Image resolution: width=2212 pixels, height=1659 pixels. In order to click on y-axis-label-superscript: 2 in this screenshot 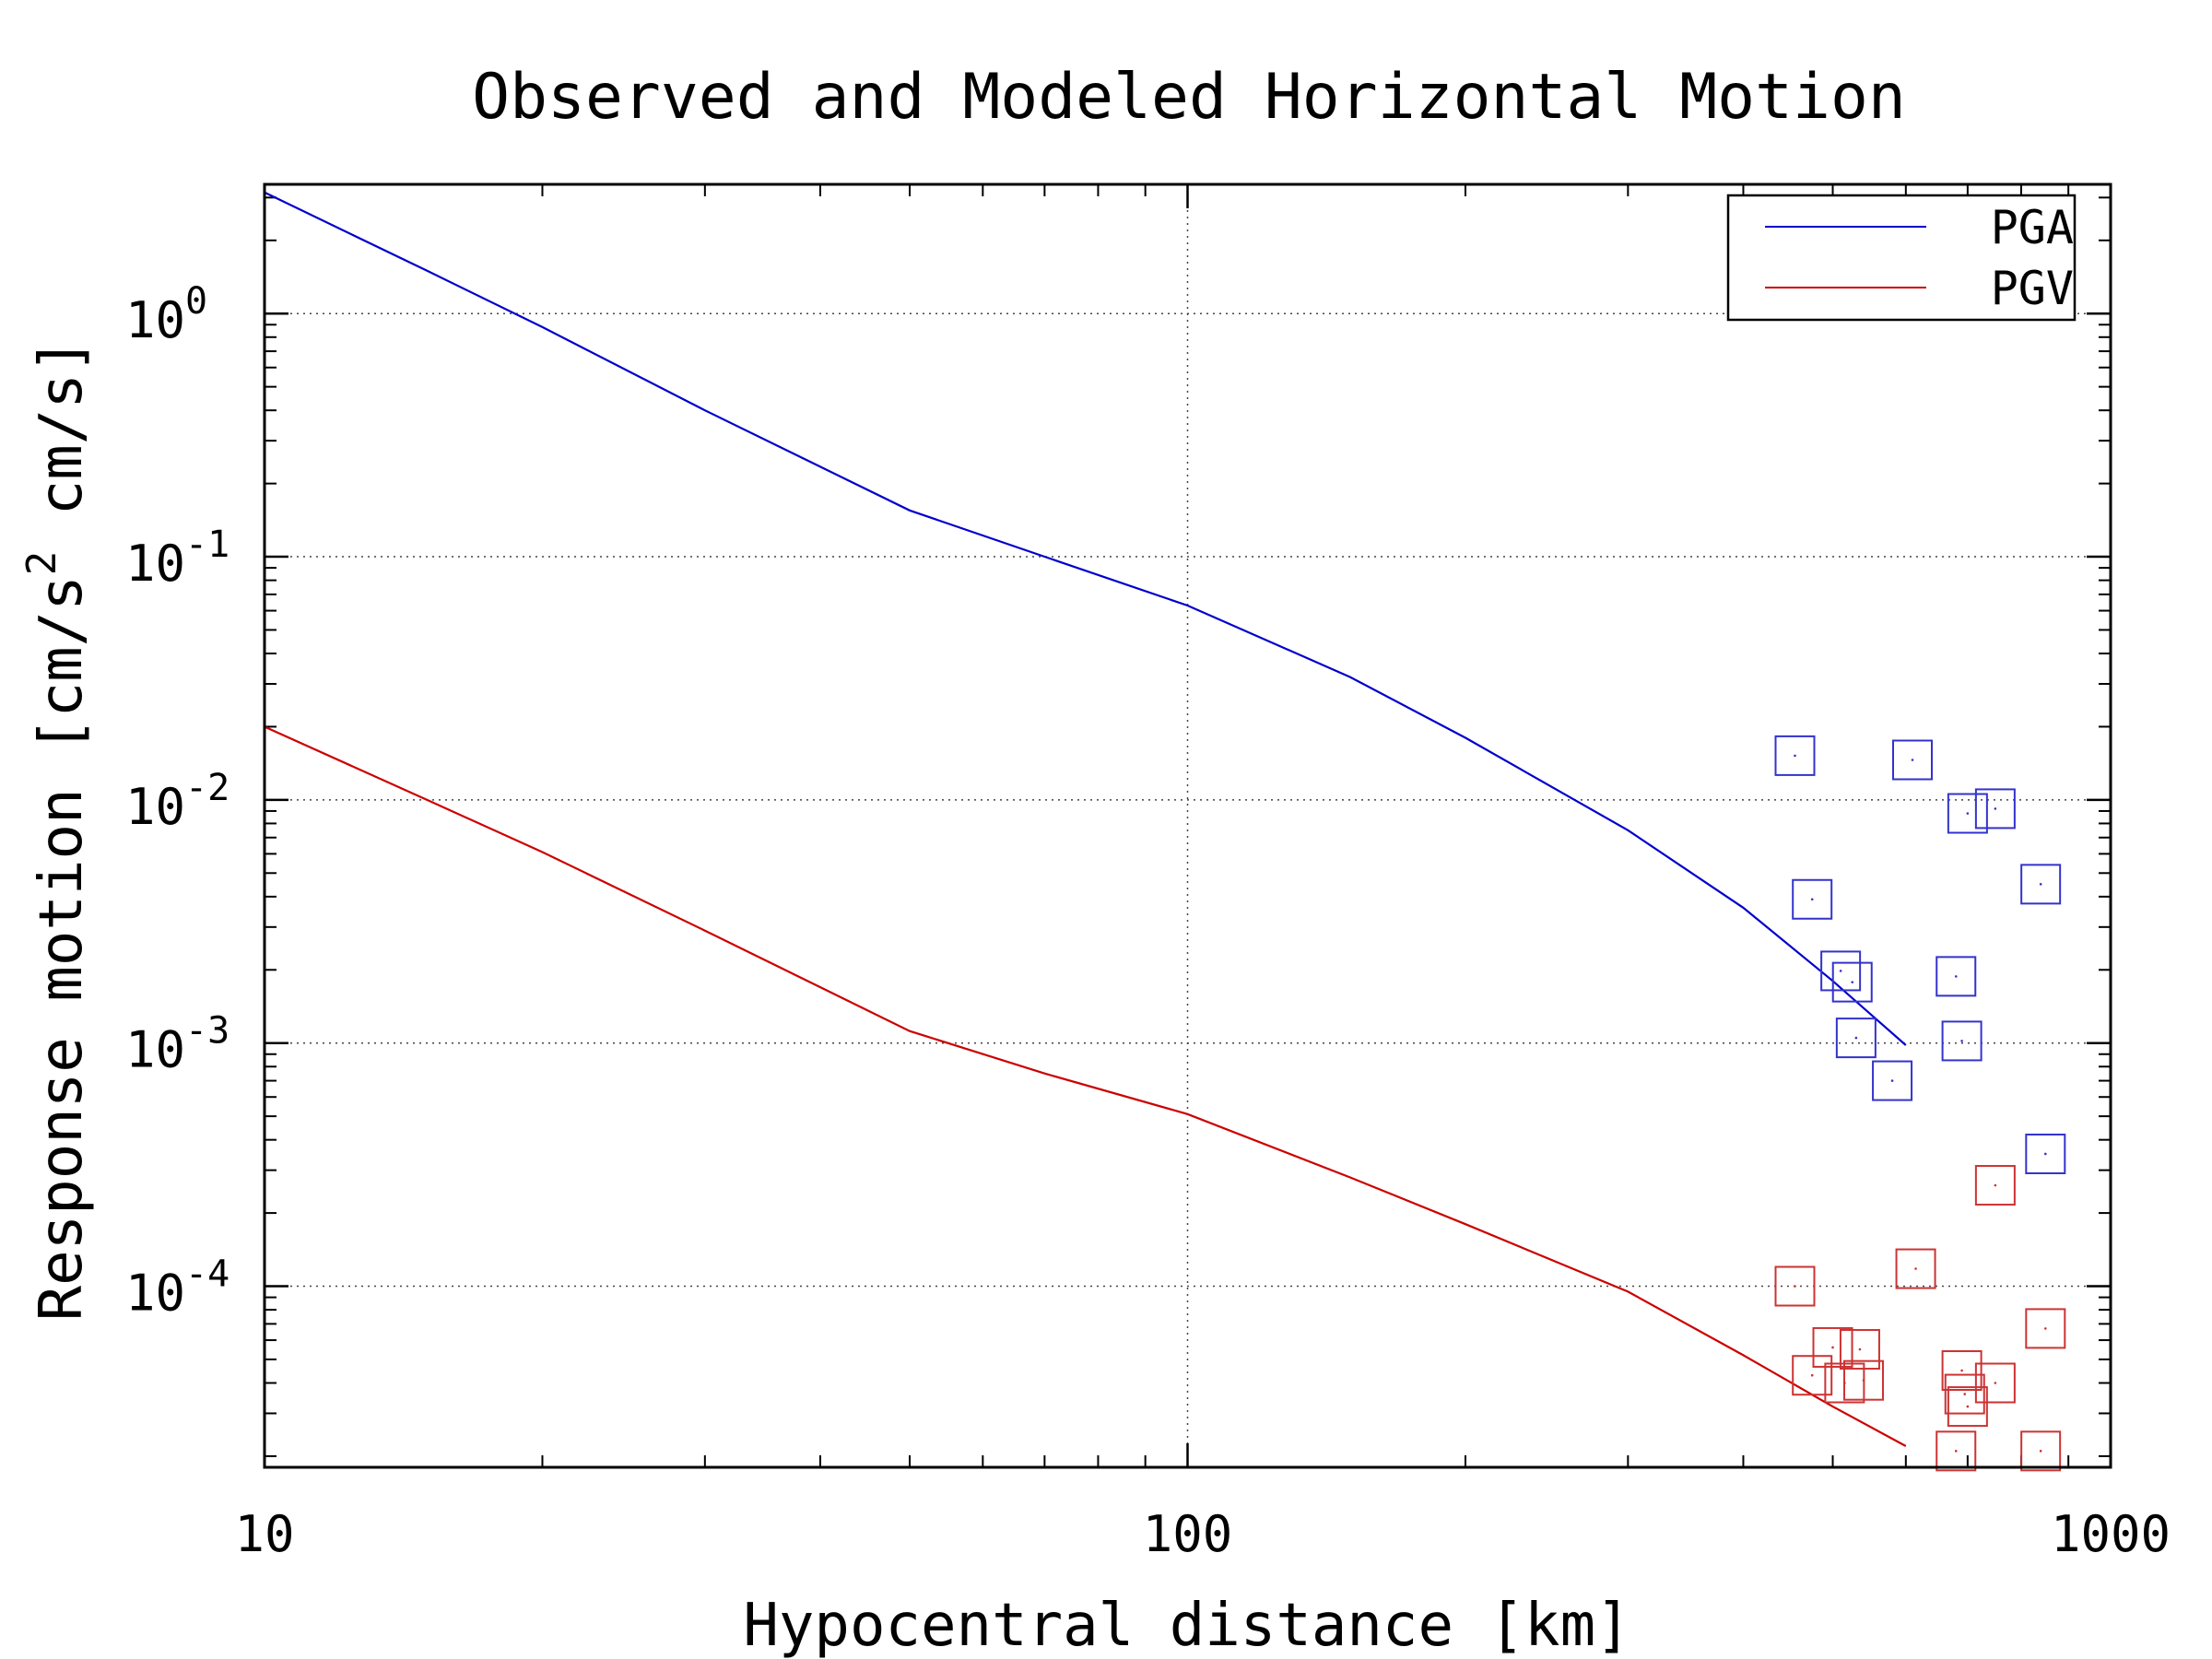, I will do `click(41, 563)`.